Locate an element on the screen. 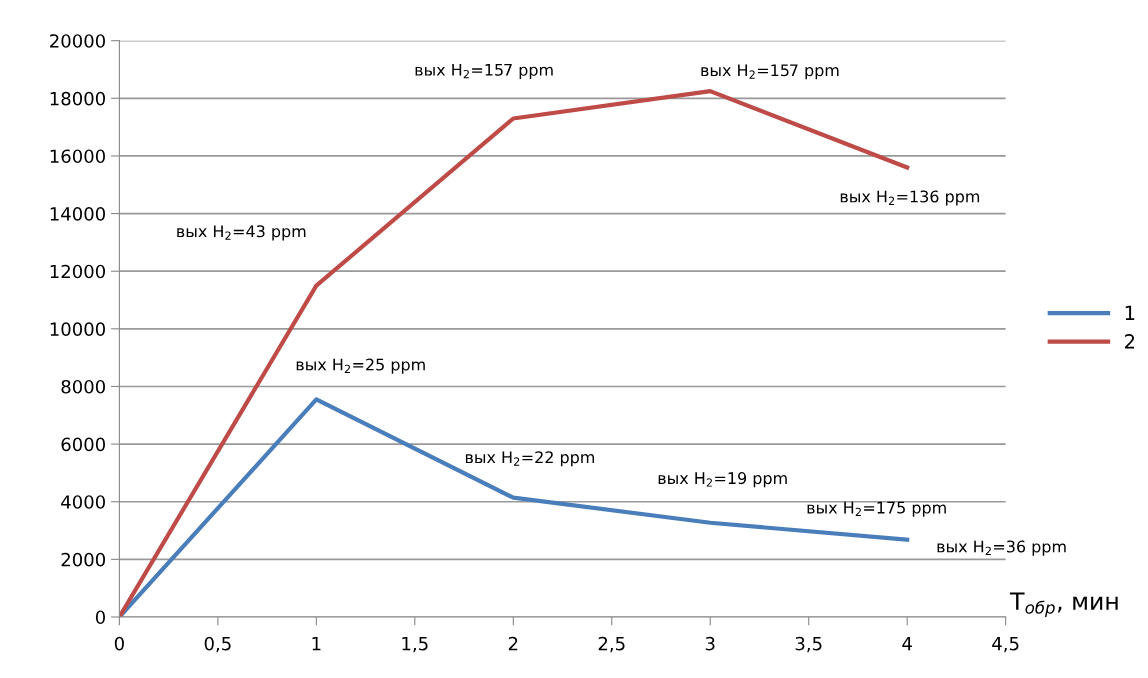  x-tick-label: 1 is located at coordinates (316, 643).